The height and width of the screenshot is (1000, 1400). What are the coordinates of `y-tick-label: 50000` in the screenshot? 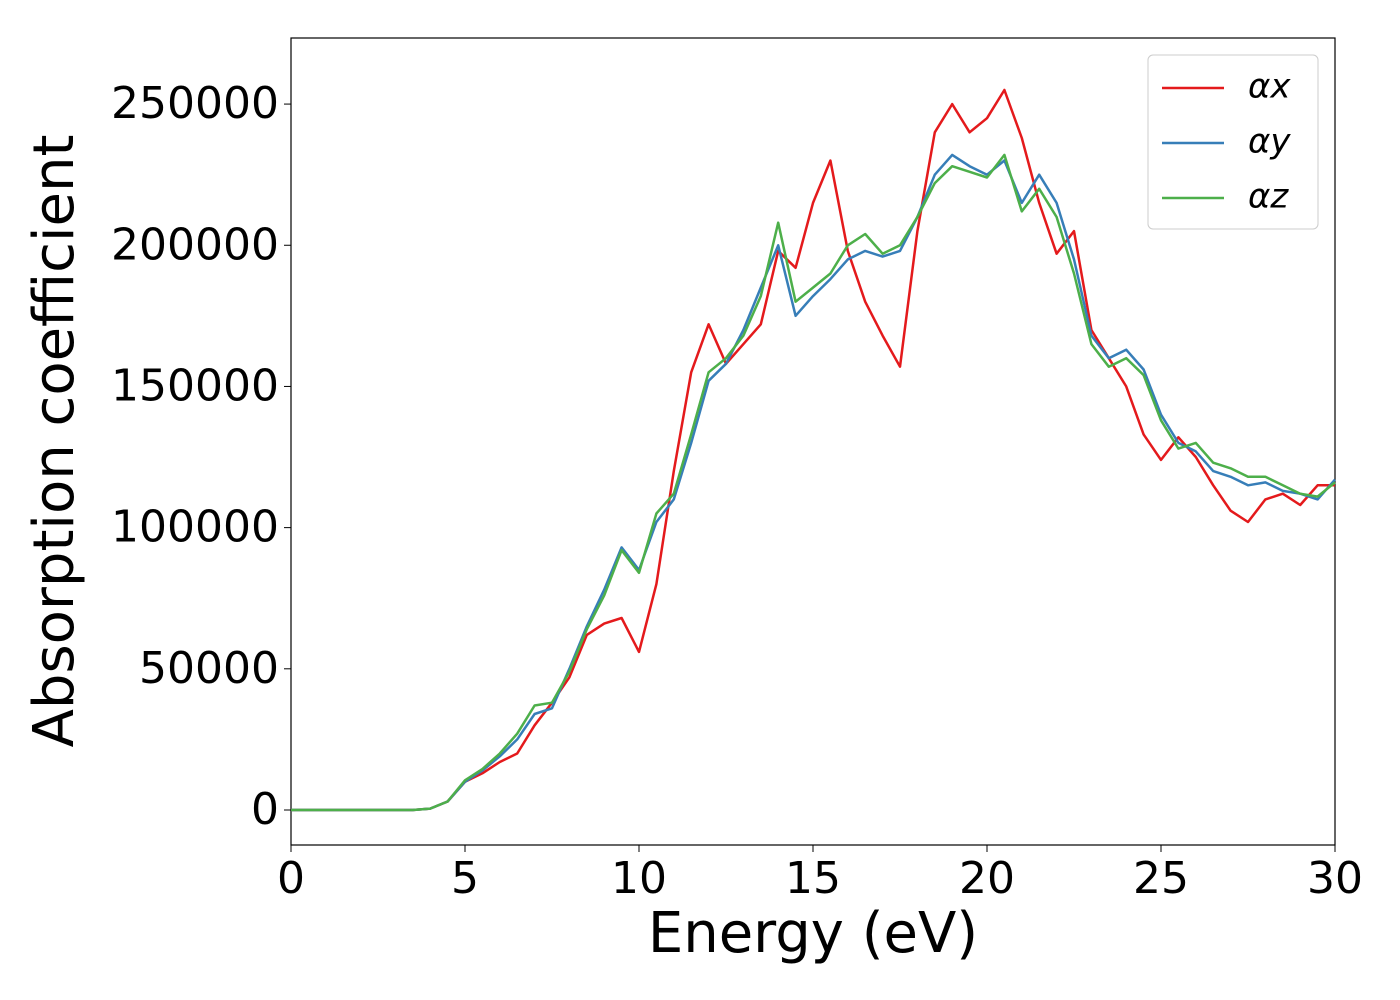 It's located at (209, 668).